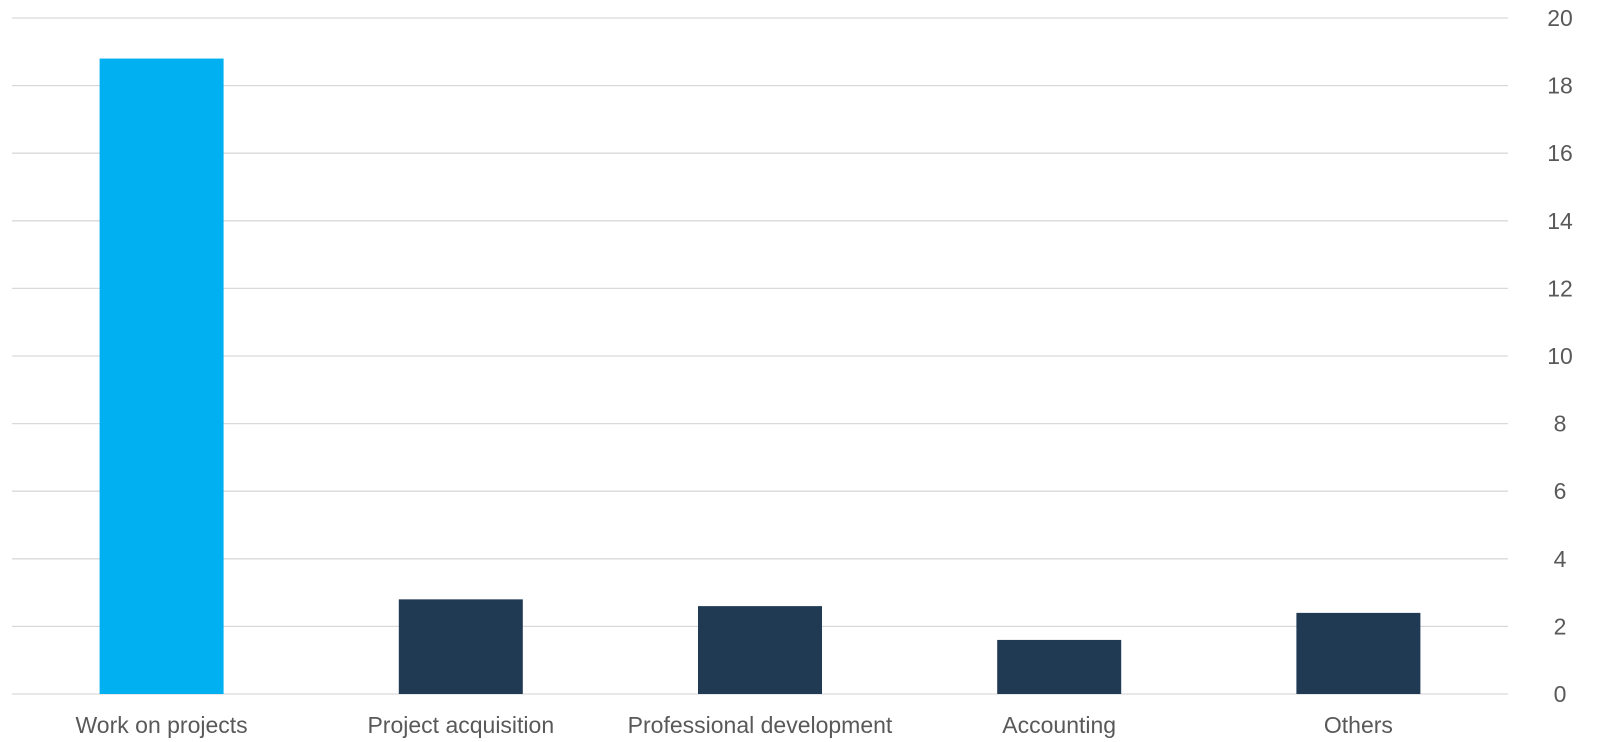 The height and width of the screenshot is (742, 1618). Describe the element at coordinates (1560, 559) in the screenshot. I see `y-tick-label: 4` at that location.